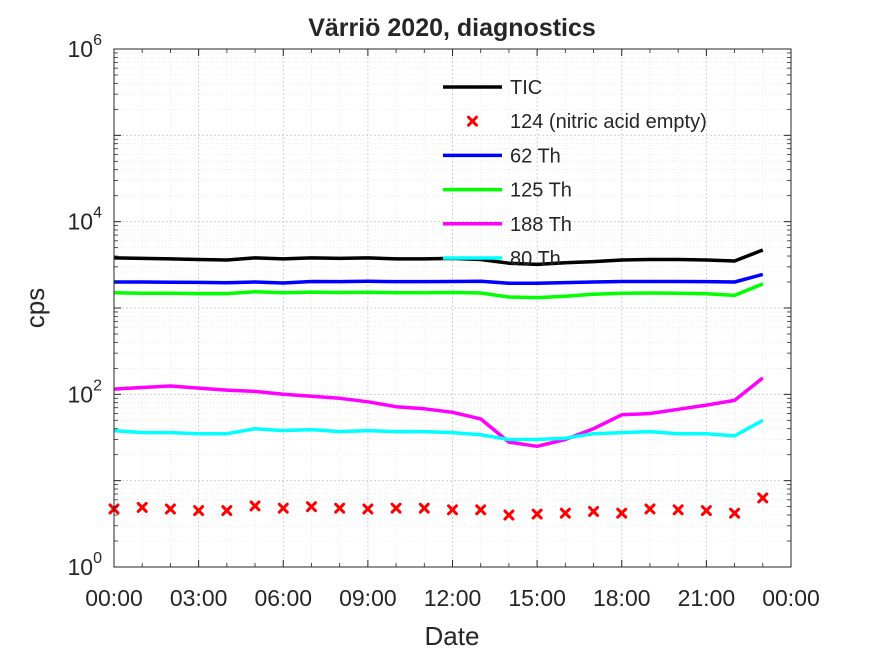 The width and height of the screenshot is (875, 656). What do you see at coordinates (535, 259) in the screenshot?
I see `legend-label-80-th: 80 Th` at bounding box center [535, 259].